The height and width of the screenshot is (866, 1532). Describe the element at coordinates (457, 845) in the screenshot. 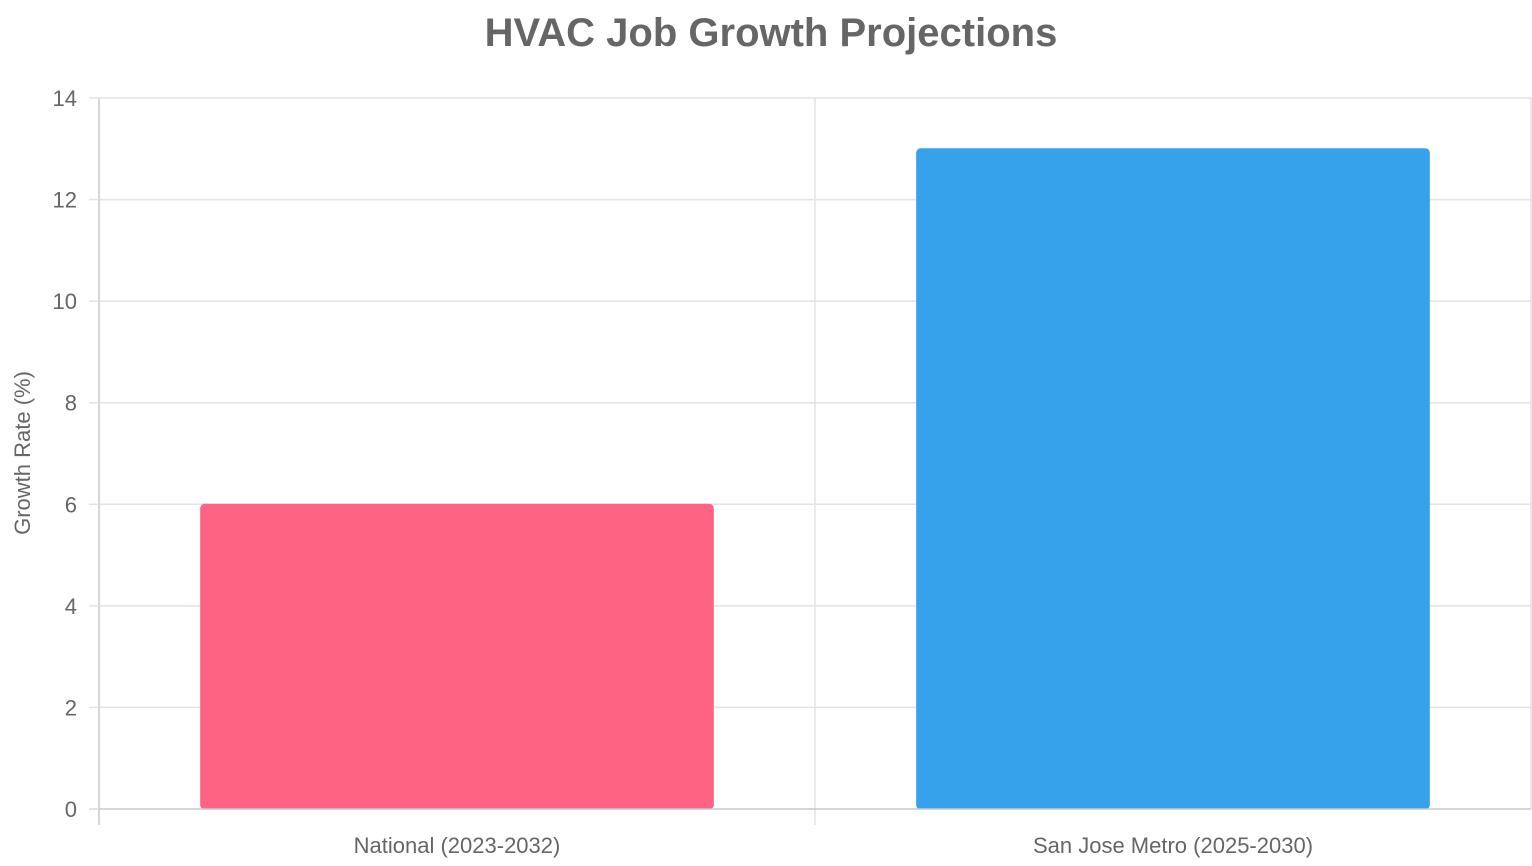

I see `x-tick-label: National (2023-2032)` at that location.